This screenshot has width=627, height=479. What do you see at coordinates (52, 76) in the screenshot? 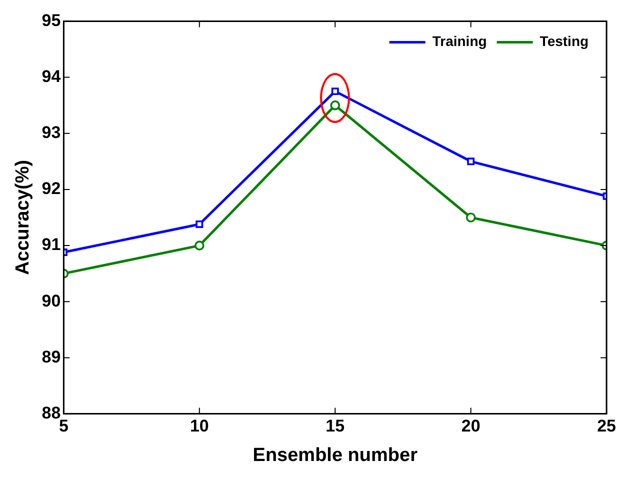
I see `y-tick-label: 94` at bounding box center [52, 76].